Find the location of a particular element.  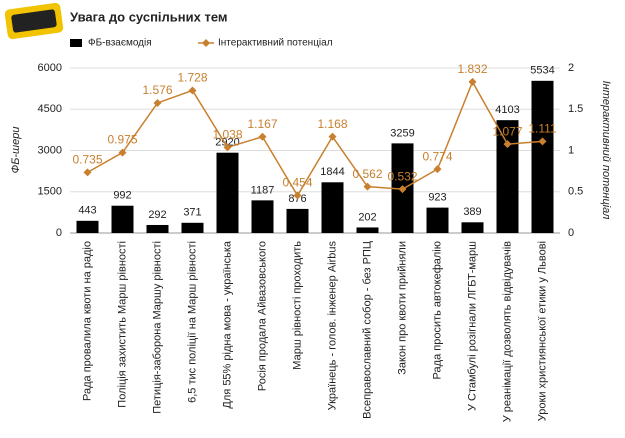

line-value-label: 0.774 is located at coordinates (437, 156).